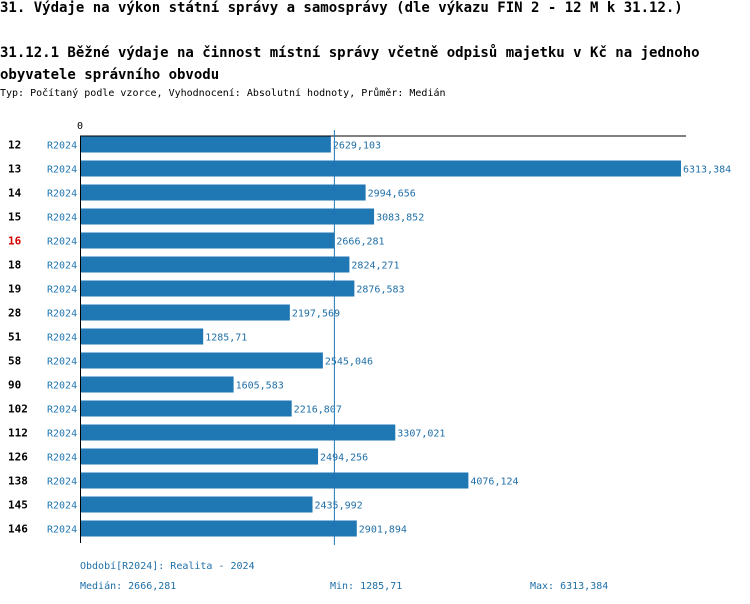 This screenshot has height=604, width=750. What do you see at coordinates (18, 529) in the screenshot?
I see `category-label: 146` at bounding box center [18, 529].